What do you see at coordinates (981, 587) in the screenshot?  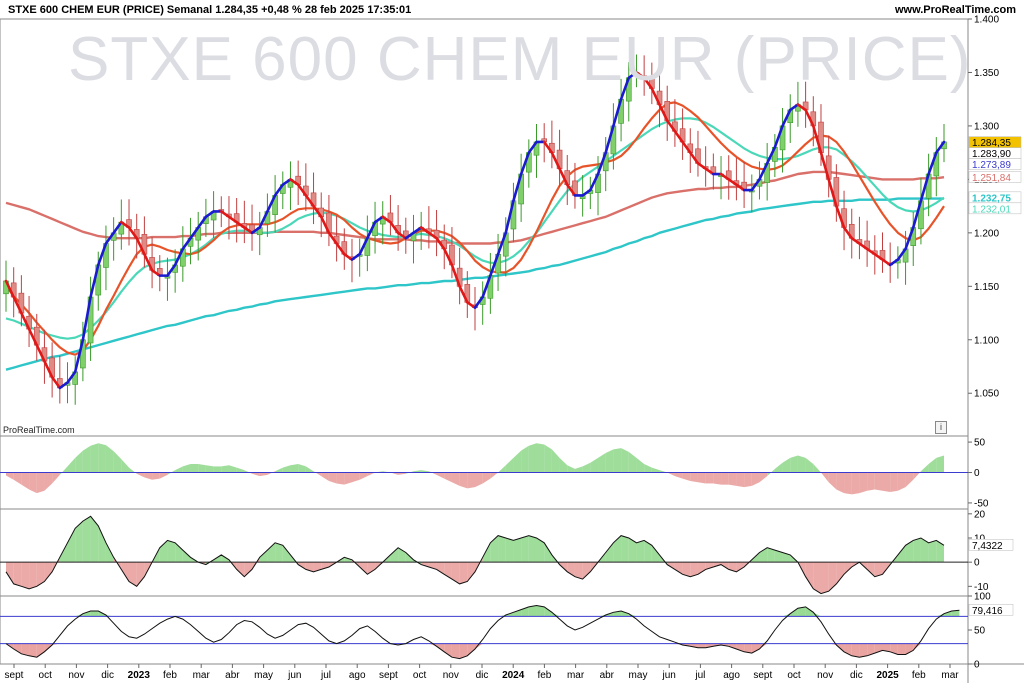 I see `osc2-tick-label: -10` at bounding box center [981, 587].